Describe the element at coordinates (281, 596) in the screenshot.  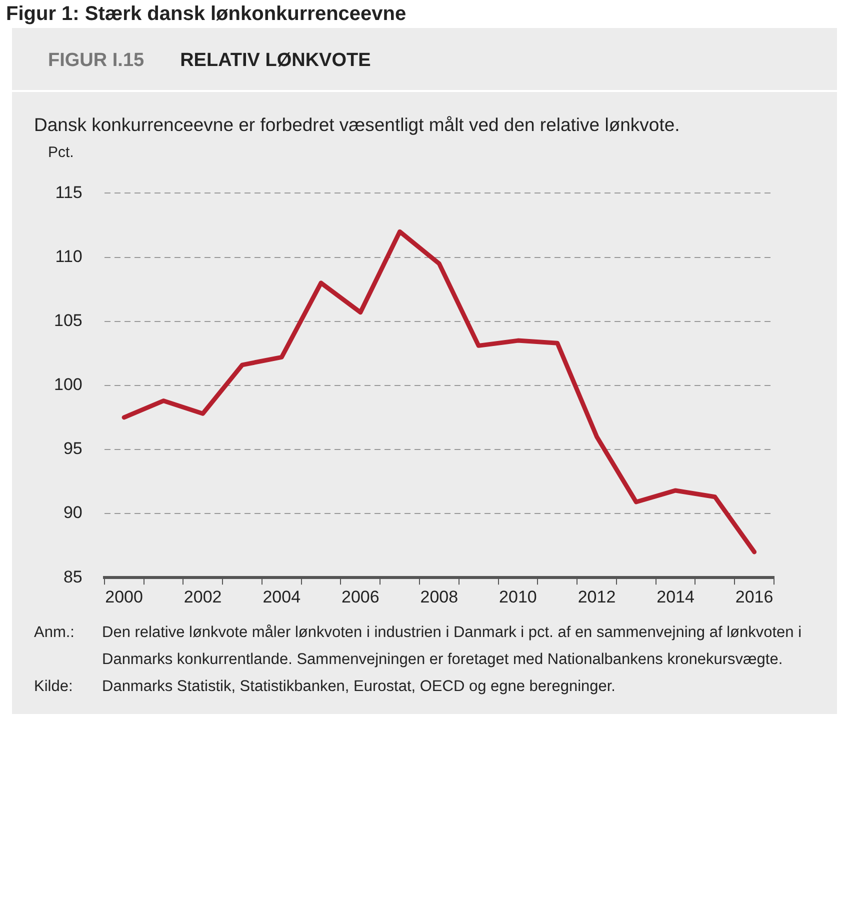
I see `x-tick-label: 2004` at that location.